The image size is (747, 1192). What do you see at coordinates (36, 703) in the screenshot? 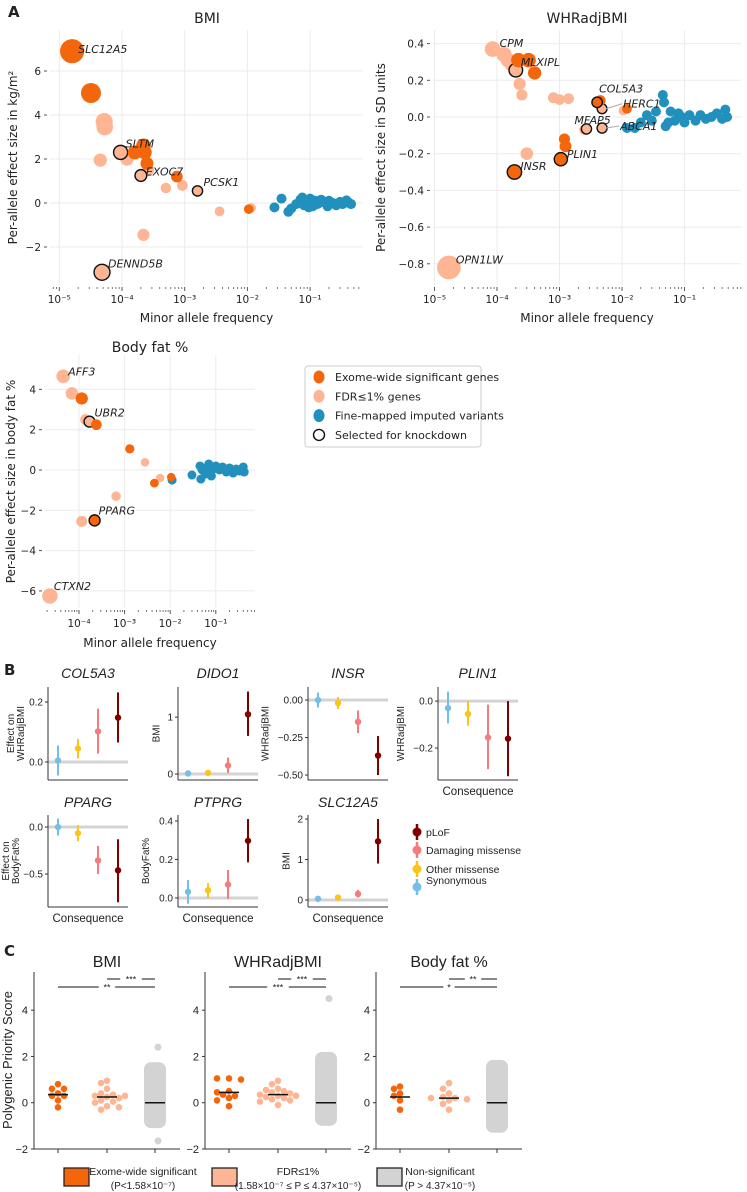
I see `y-tick-label: 0.2` at bounding box center [36, 703].